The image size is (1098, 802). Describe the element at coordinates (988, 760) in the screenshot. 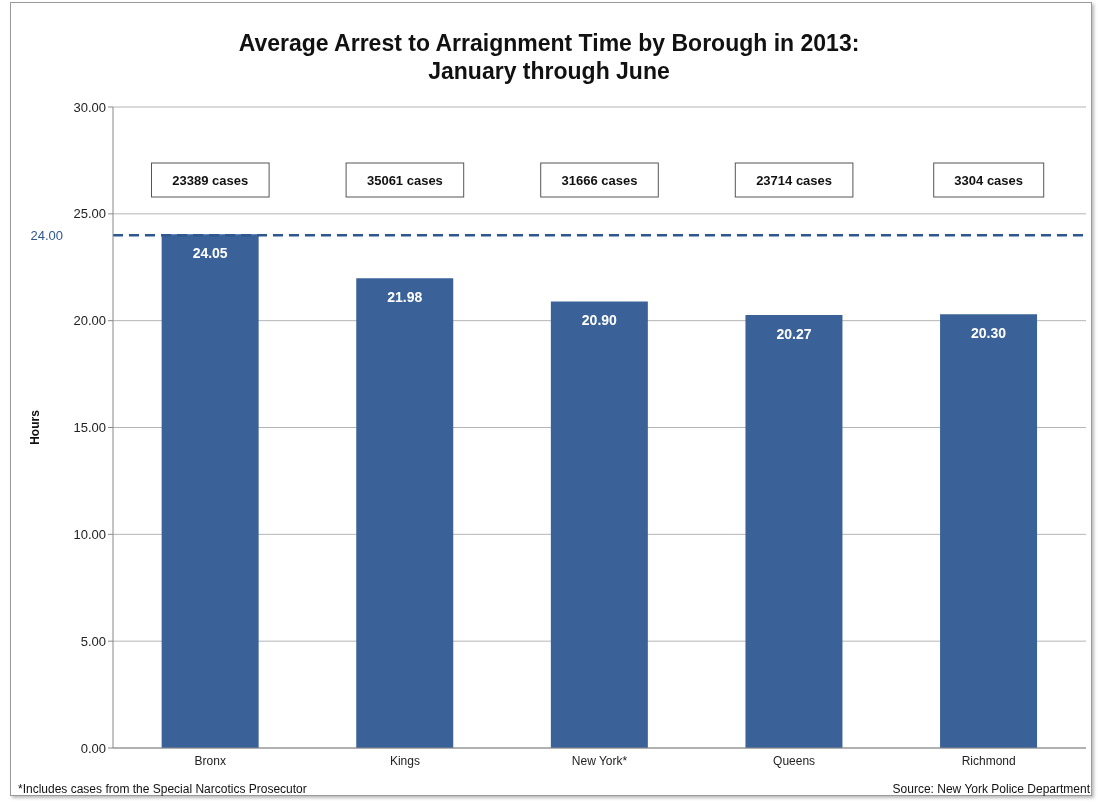

I see `x-tick-label: Richmond` at that location.